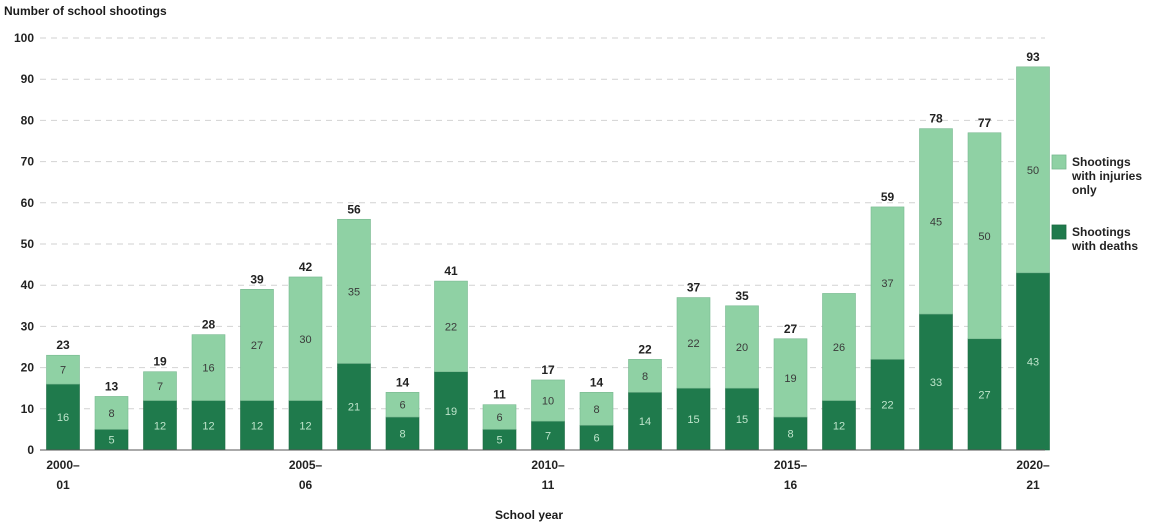  What do you see at coordinates (985, 123) in the screenshot?
I see `data-label-total: 77` at bounding box center [985, 123].